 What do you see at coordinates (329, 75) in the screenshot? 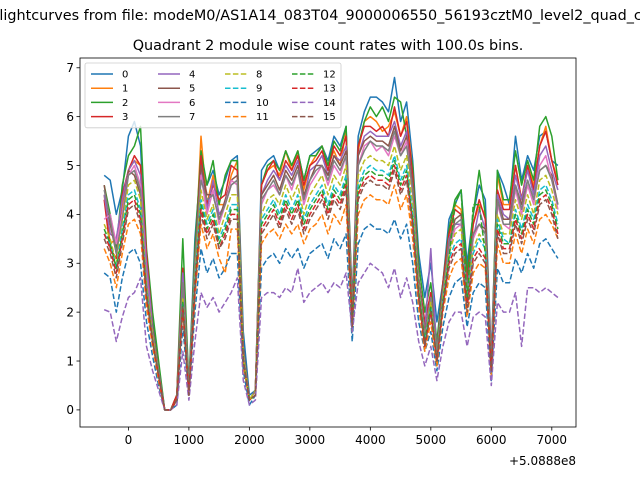
I see `legend-label-12: 12` at bounding box center [329, 75].